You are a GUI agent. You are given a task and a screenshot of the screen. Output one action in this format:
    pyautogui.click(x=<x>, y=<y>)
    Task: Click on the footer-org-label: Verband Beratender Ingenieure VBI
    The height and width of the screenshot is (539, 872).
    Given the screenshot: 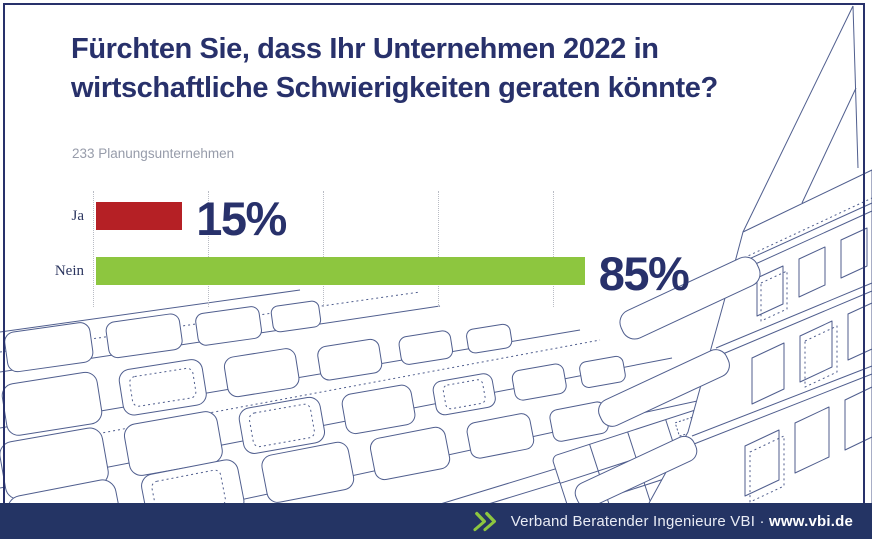 What is the action you would take?
    pyautogui.click(x=633, y=521)
    